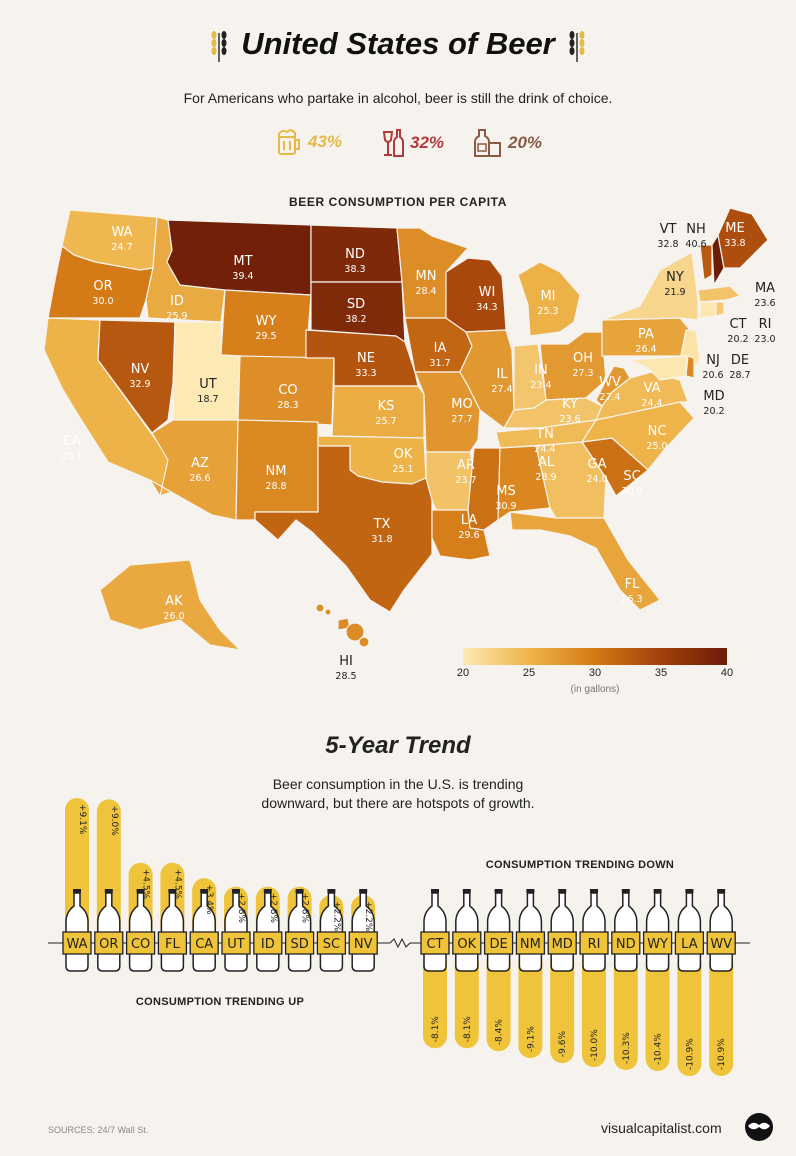  I want to click on trend-down-bar: -10.4% WY, so click(657, 980).